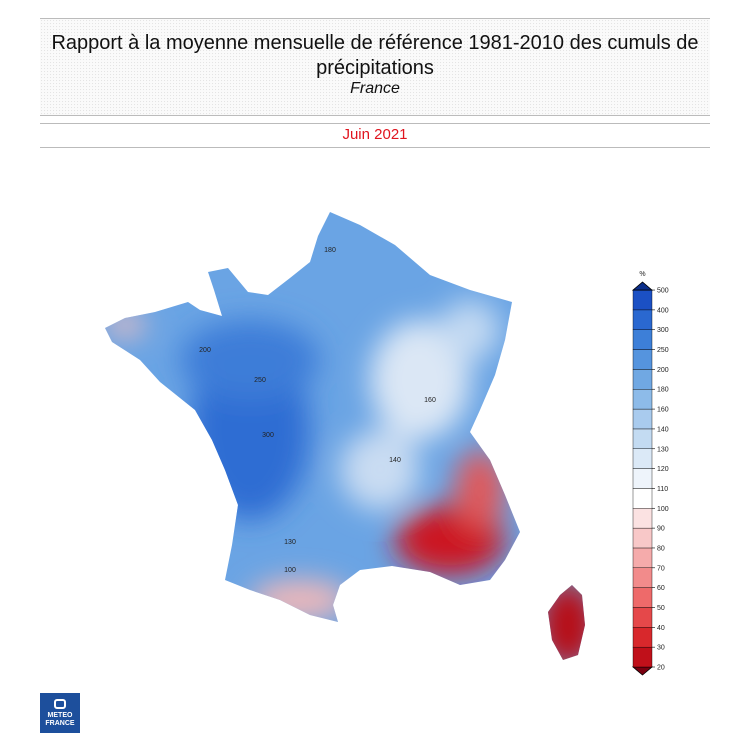 Image resolution: width=750 pixels, height=750 pixels. Describe the element at coordinates (663, 350) in the screenshot. I see `legend-tick-label: 250` at that location.